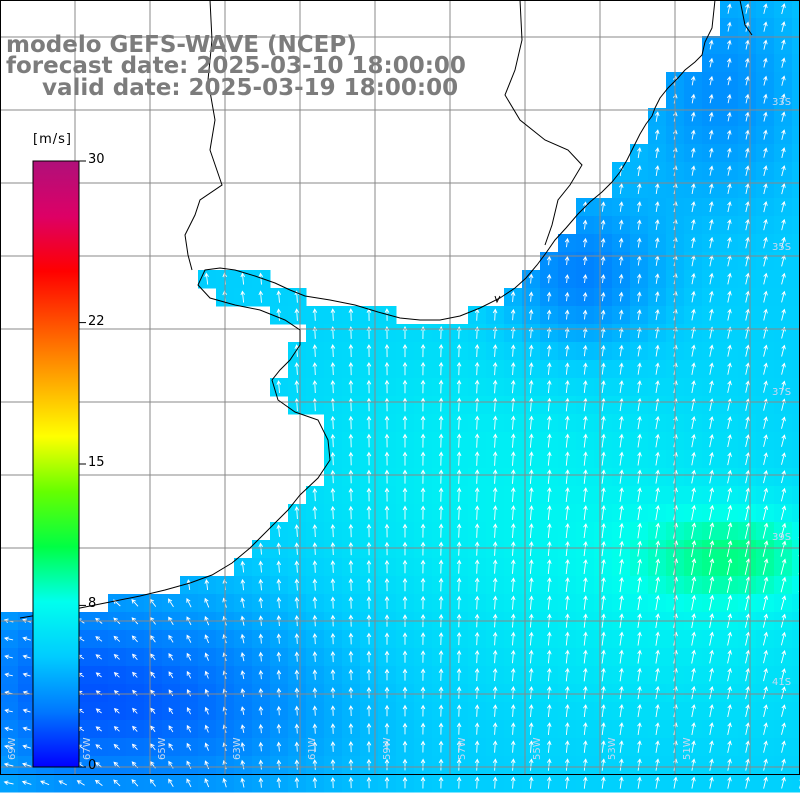 The image size is (800, 800). What do you see at coordinates (96, 321) in the screenshot?
I see `legend-tick-label: 22` at bounding box center [96, 321].